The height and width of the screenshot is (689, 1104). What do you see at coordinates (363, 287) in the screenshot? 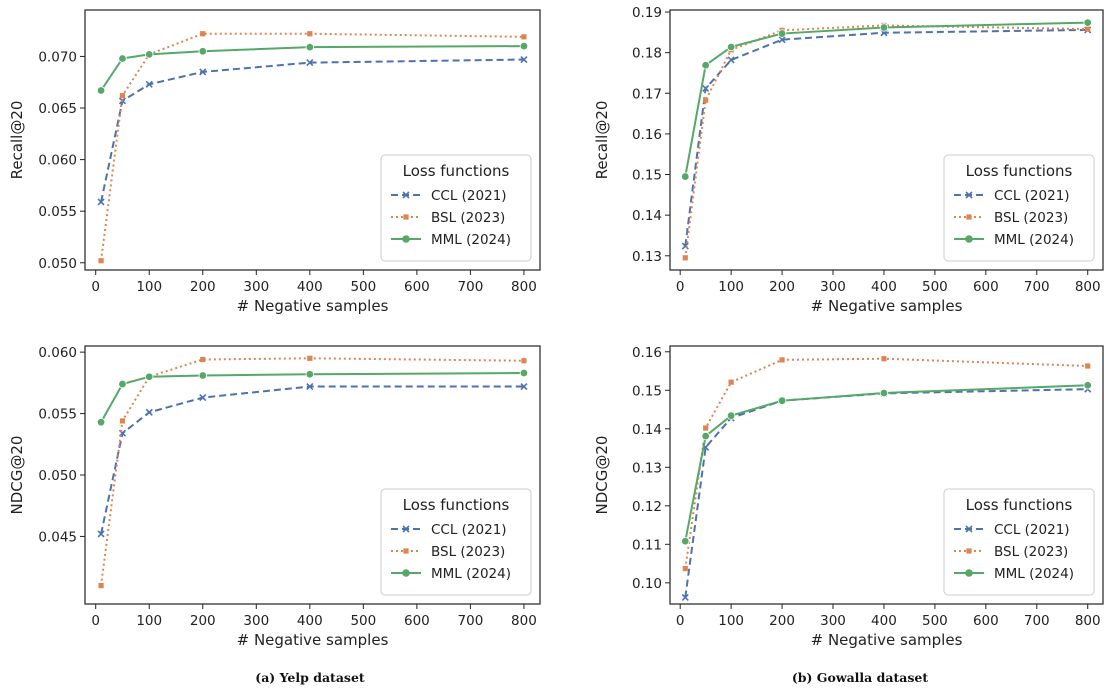
I see `x-tick-label: 500` at bounding box center [363, 287].